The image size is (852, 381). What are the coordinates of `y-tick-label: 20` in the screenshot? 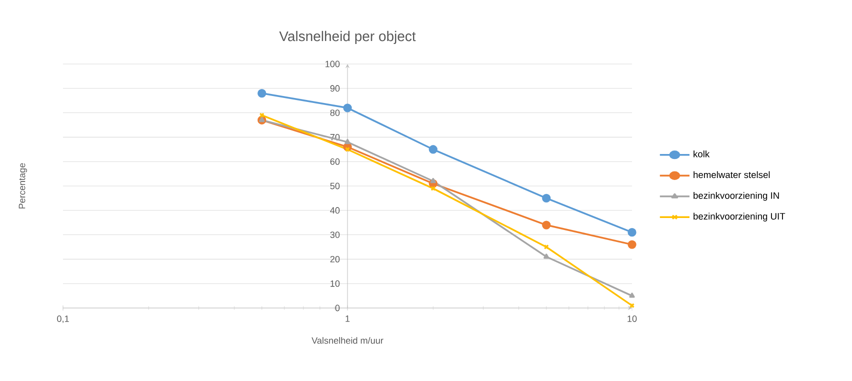 It's located at (335, 259).